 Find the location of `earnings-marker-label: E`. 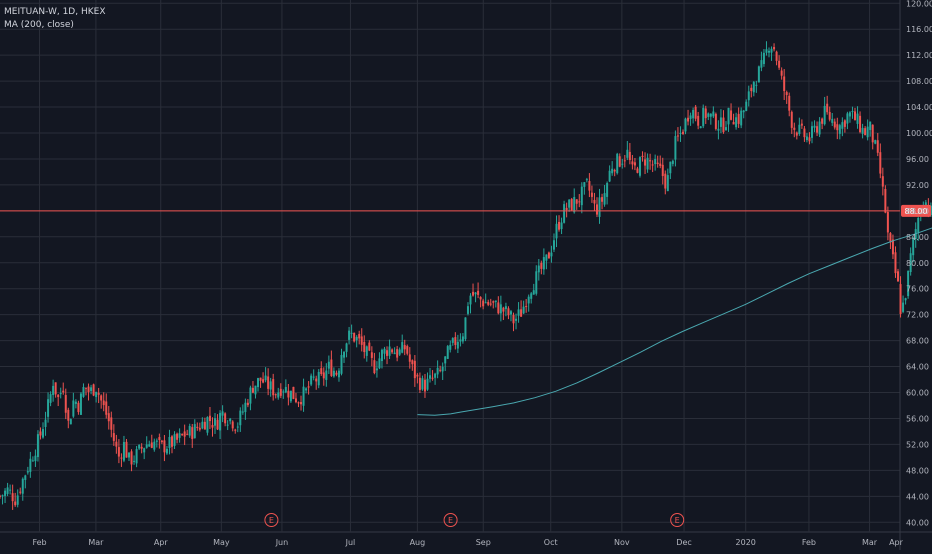

earnings-marker-label: E is located at coordinates (677, 520).